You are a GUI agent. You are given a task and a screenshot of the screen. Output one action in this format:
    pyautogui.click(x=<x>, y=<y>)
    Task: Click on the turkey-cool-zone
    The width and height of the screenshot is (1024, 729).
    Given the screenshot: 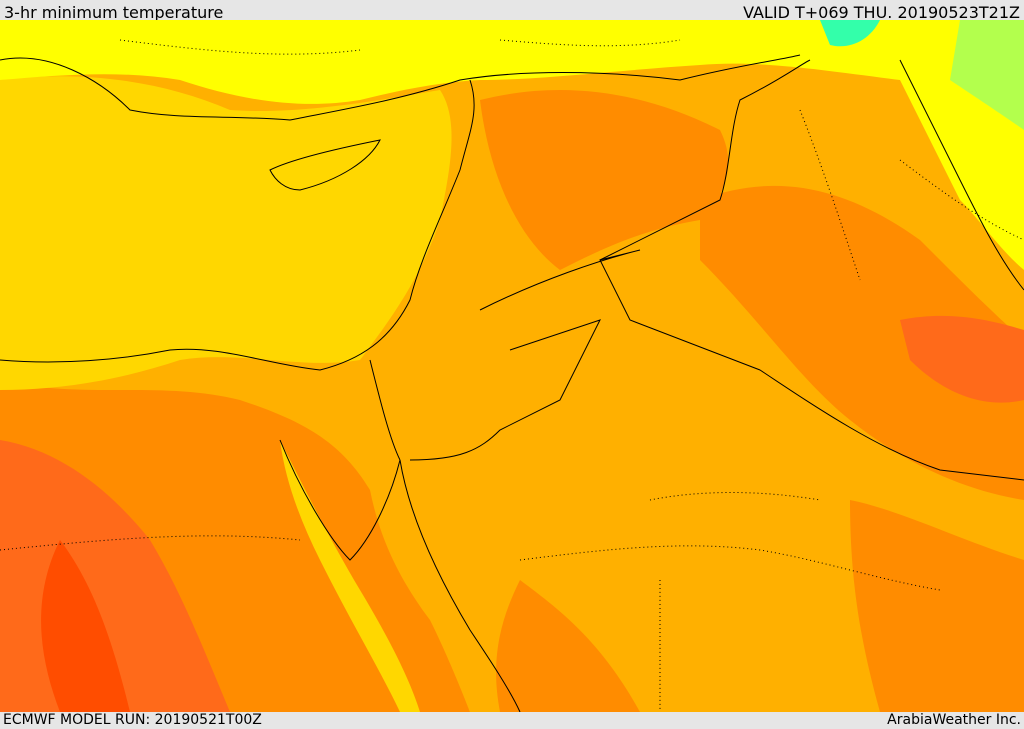 What is the action you would take?
    pyautogui.click(x=512, y=62)
    